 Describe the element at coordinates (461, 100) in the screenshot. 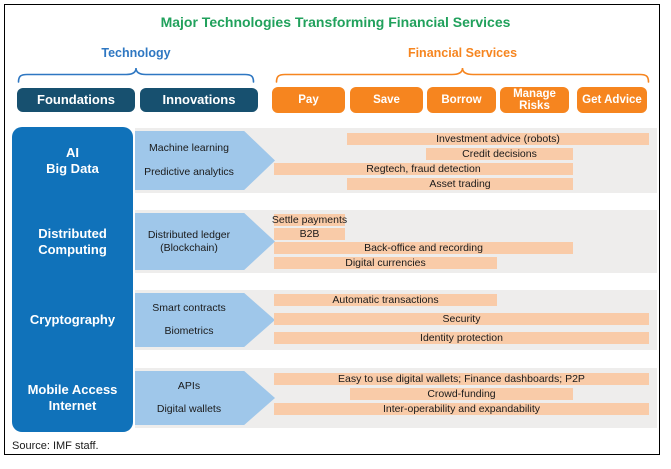

I see `service-column-header-borrow: Borrow` at that location.